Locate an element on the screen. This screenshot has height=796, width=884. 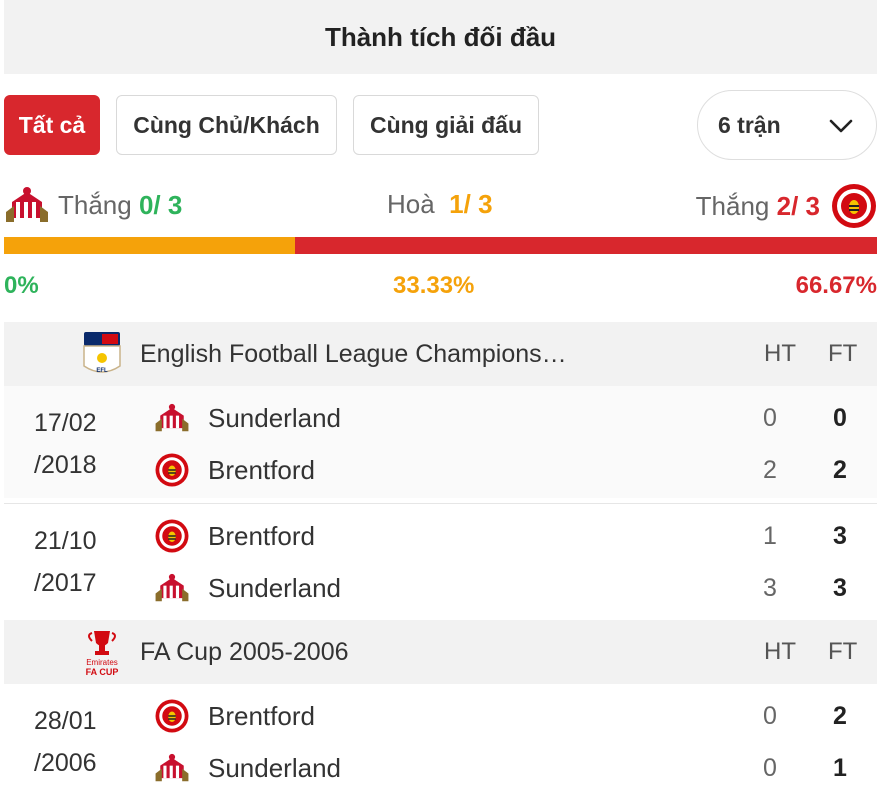
match-date-day: 17/02 is located at coordinates (65, 423).